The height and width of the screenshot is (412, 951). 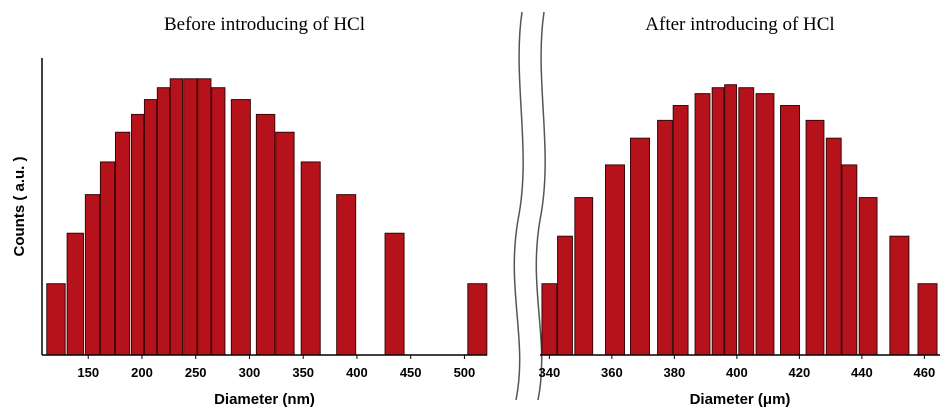 What do you see at coordinates (612, 372) in the screenshot?
I see `x-tick-label: 360` at bounding box center [612, 372].